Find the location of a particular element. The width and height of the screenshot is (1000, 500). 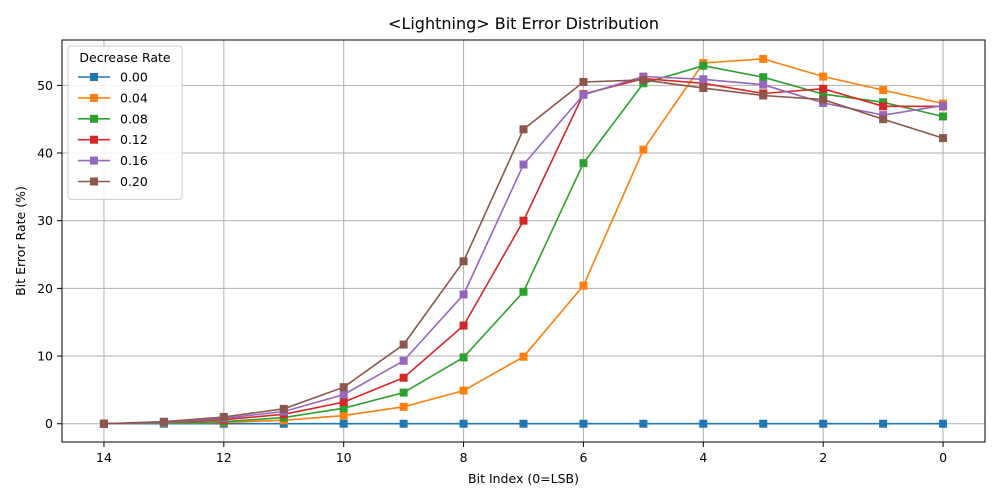

legend-item: 0.16 is located at coordinates (113, 160).